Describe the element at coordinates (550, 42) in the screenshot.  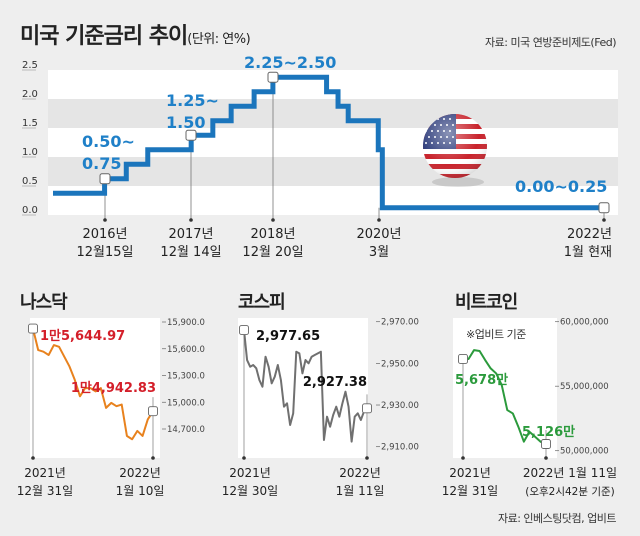
I see `rate-source: 자료: 미국 연방준비제도(Fed)` at that location.